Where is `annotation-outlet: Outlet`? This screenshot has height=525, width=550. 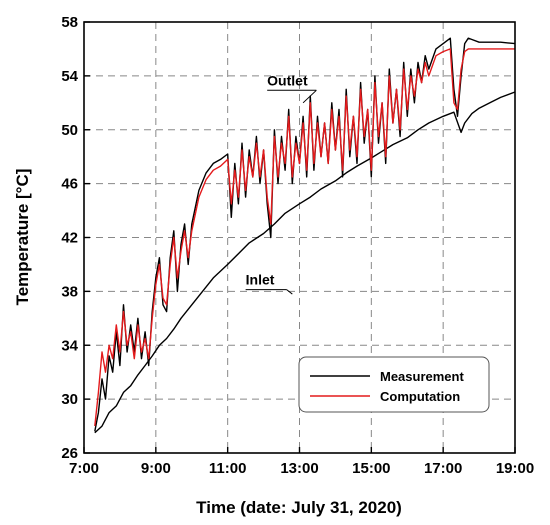
annotation-outlet: Outlet is located at coordinates (287, 80).